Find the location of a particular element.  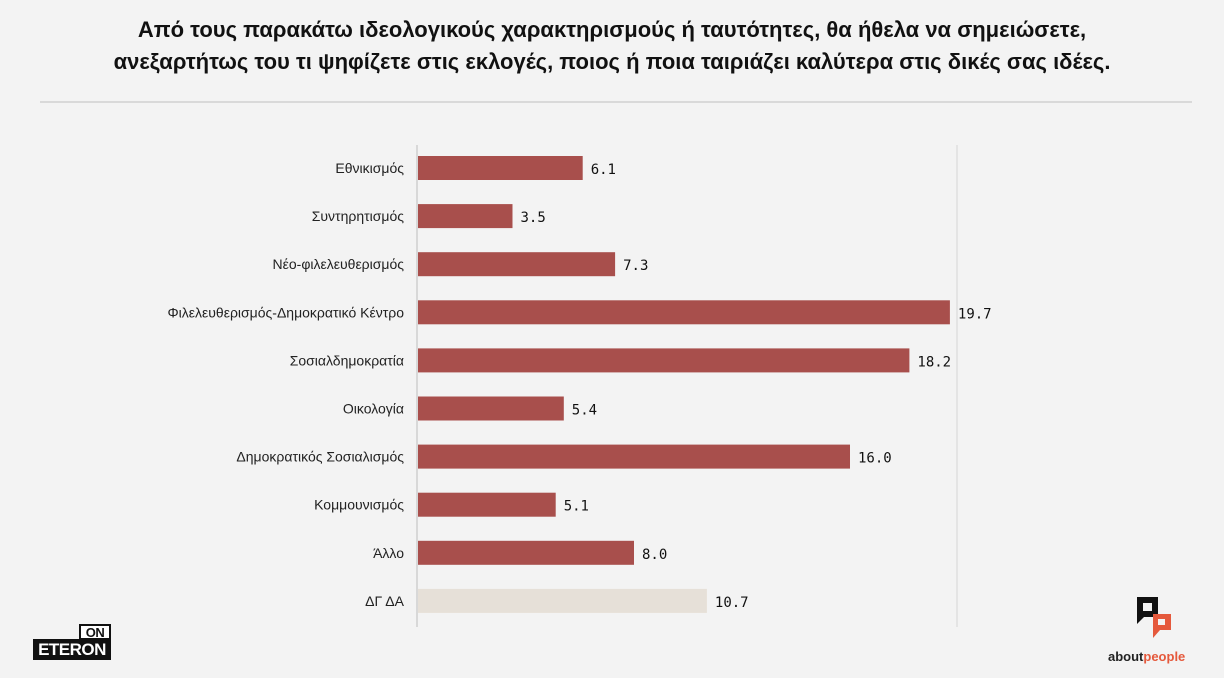

category-label: Συντηρητισμός is located at coordinates (358, 216).